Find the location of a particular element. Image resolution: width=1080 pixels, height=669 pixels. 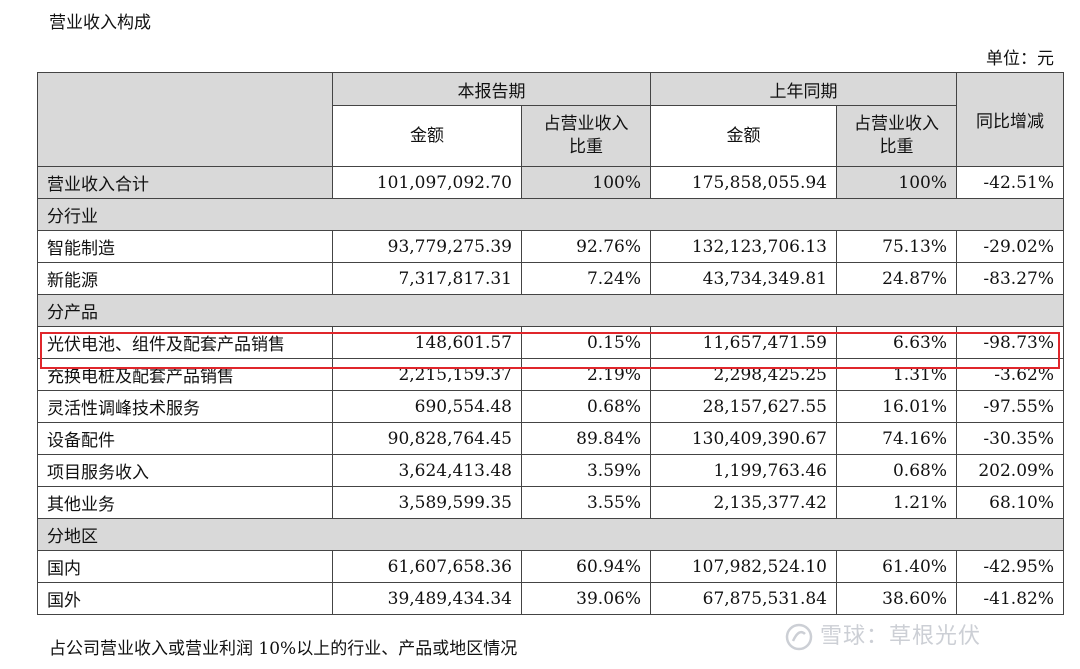

cur-ratio: 60.94% is located at coordinates (586, 566).